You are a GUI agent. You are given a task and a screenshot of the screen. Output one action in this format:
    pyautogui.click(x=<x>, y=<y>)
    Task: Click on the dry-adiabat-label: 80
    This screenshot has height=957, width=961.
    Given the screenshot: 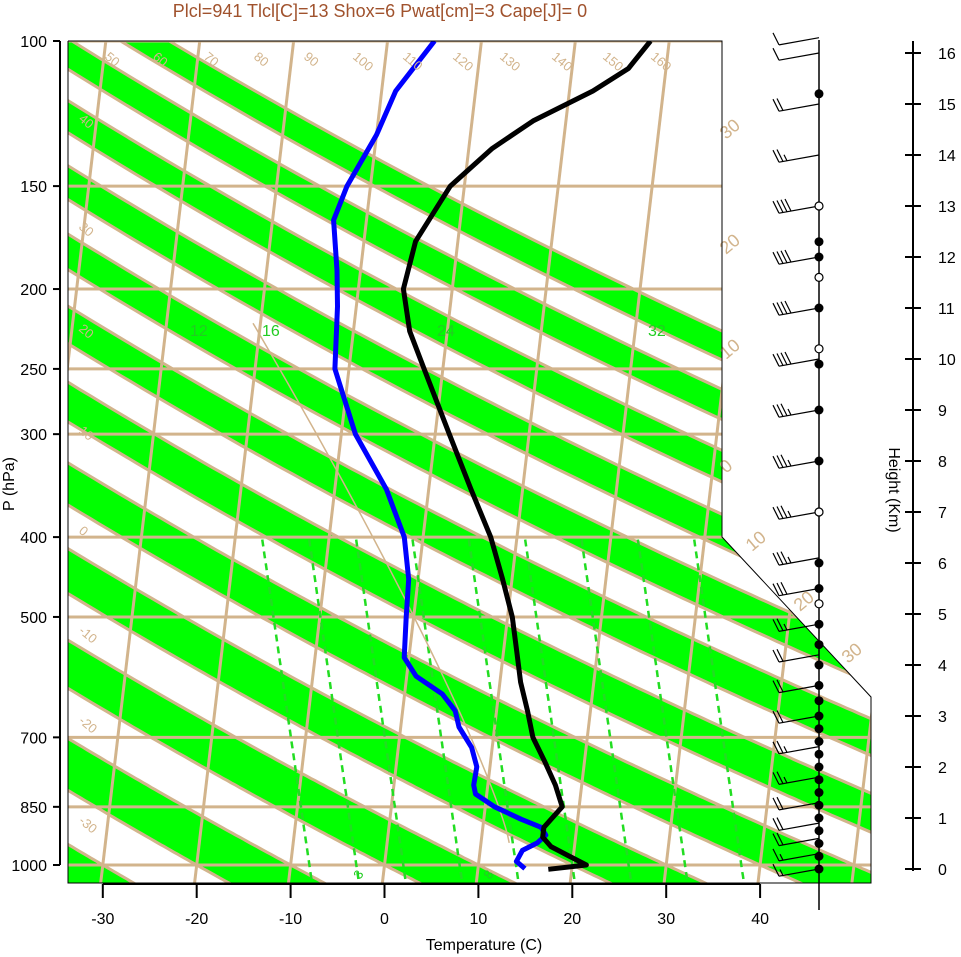 What is the action you would take?
    pyautogui.click(x=261, y=59)
    